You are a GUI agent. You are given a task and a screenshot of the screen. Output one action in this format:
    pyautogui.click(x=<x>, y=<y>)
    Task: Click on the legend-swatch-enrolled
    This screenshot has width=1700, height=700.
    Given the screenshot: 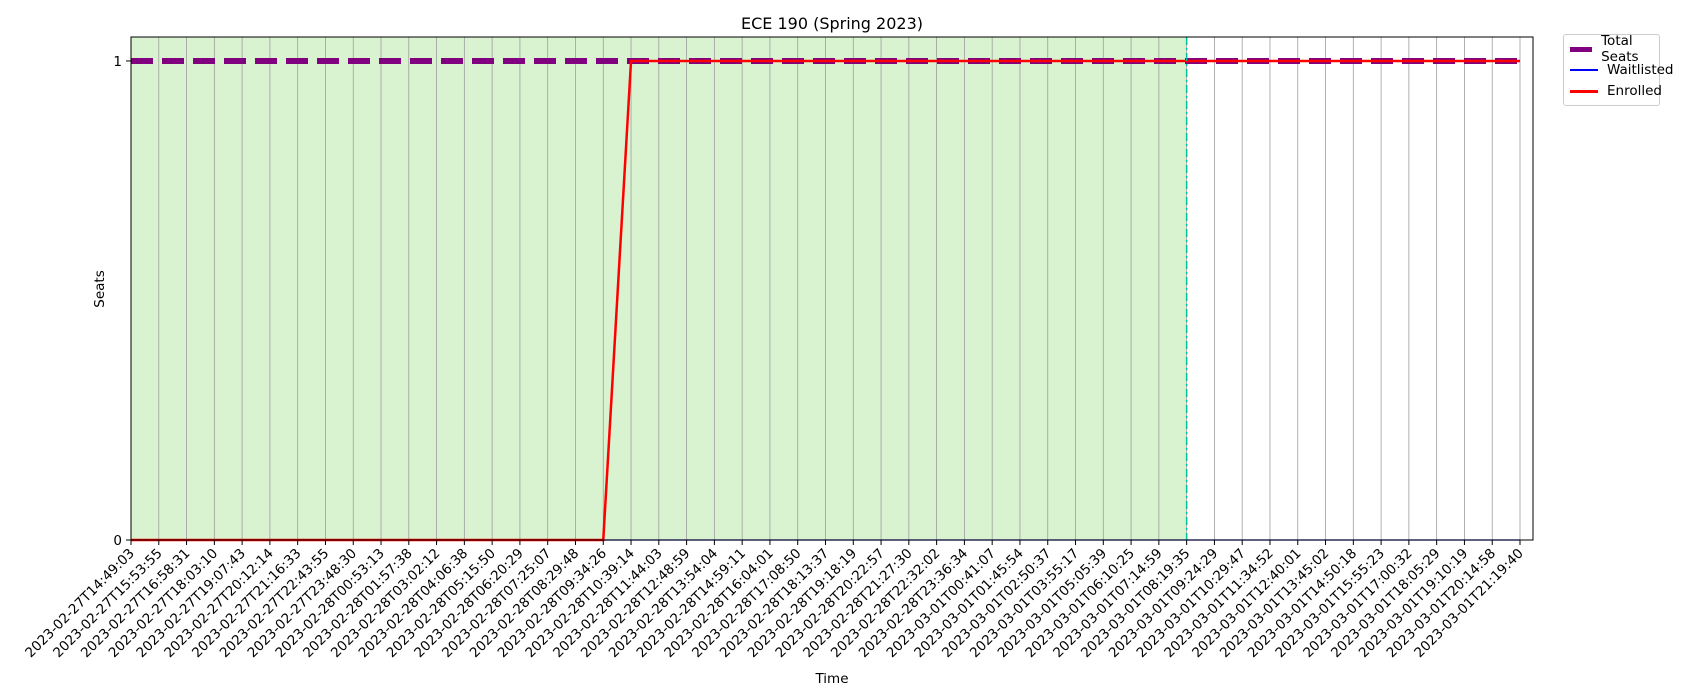 What is the action you would take?
    pyautogui.click(x=1584, y=91)
    